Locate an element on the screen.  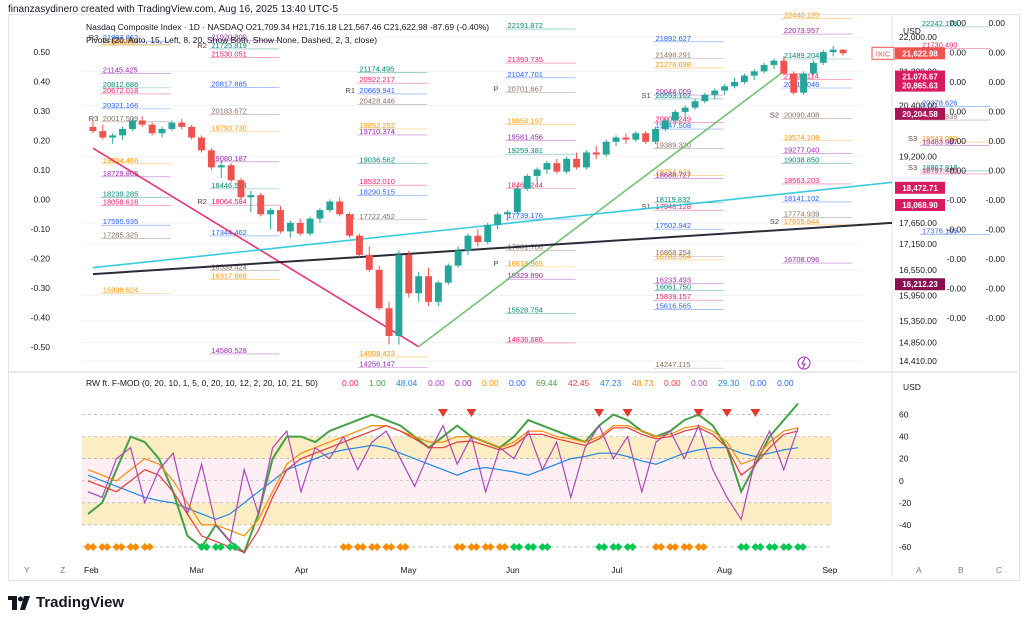
pivot-level-label: 19574.108 is located at coordinates (801, 137).